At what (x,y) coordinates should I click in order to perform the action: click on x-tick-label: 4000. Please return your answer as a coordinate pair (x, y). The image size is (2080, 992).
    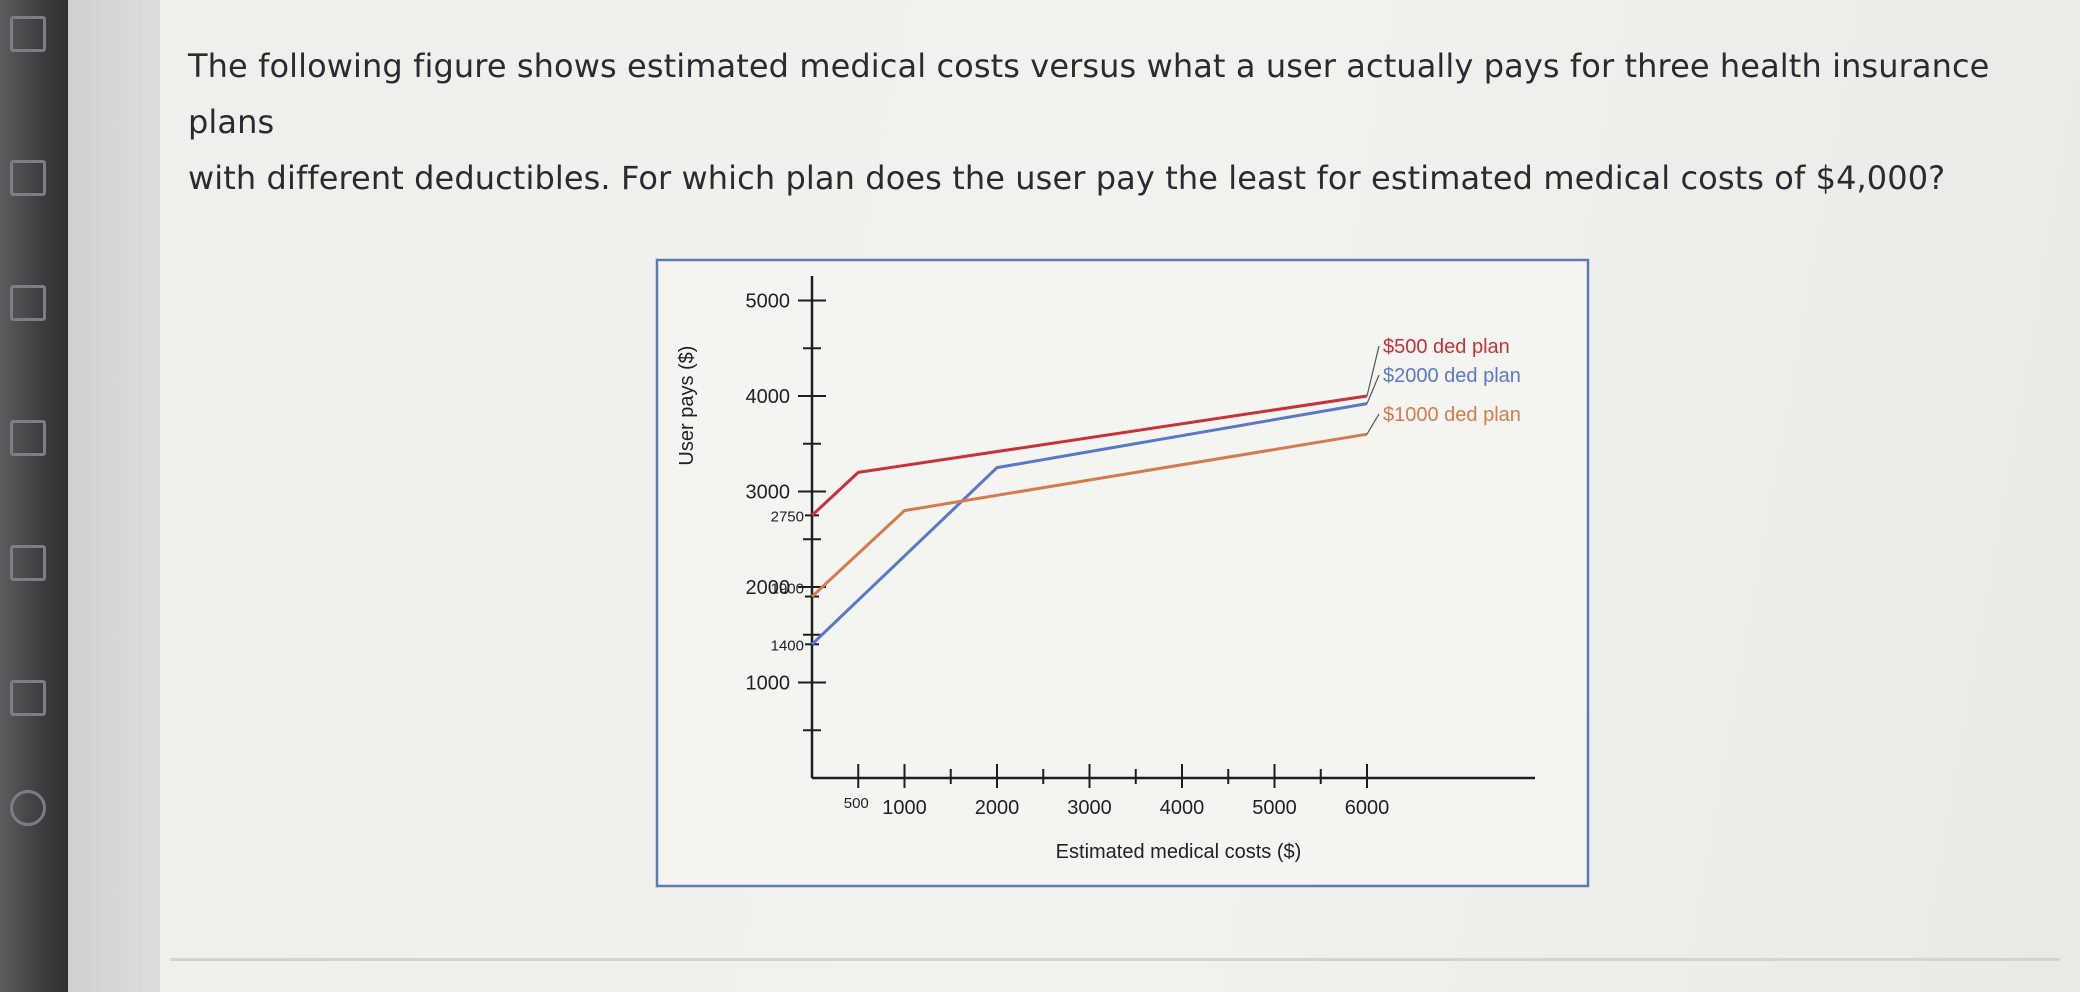
    Looking at the image, I should click on (1182, 808).